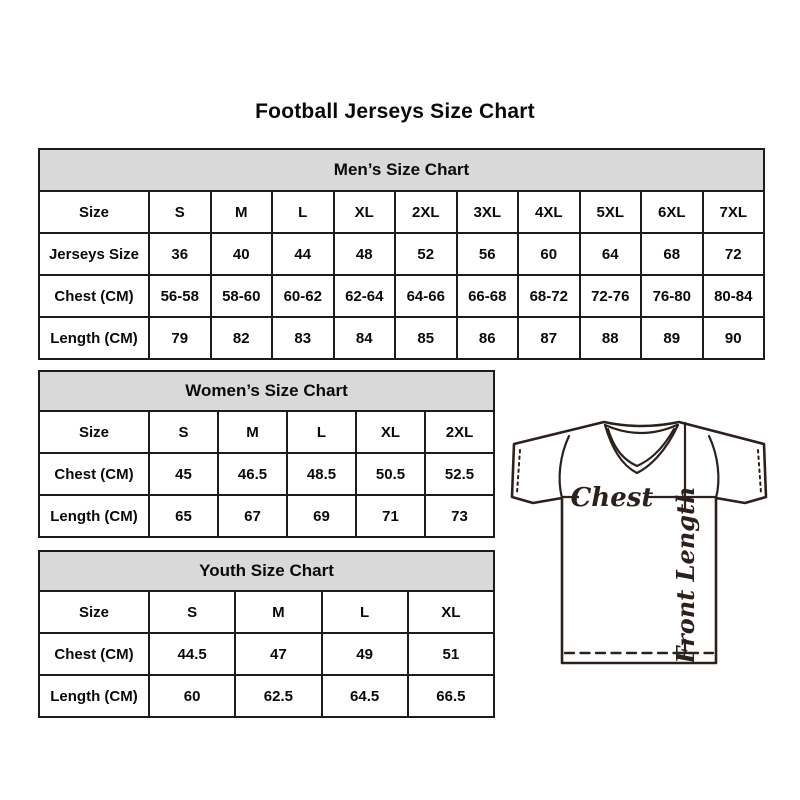  I want to click on chest-label: Chest, so click(612, 498).